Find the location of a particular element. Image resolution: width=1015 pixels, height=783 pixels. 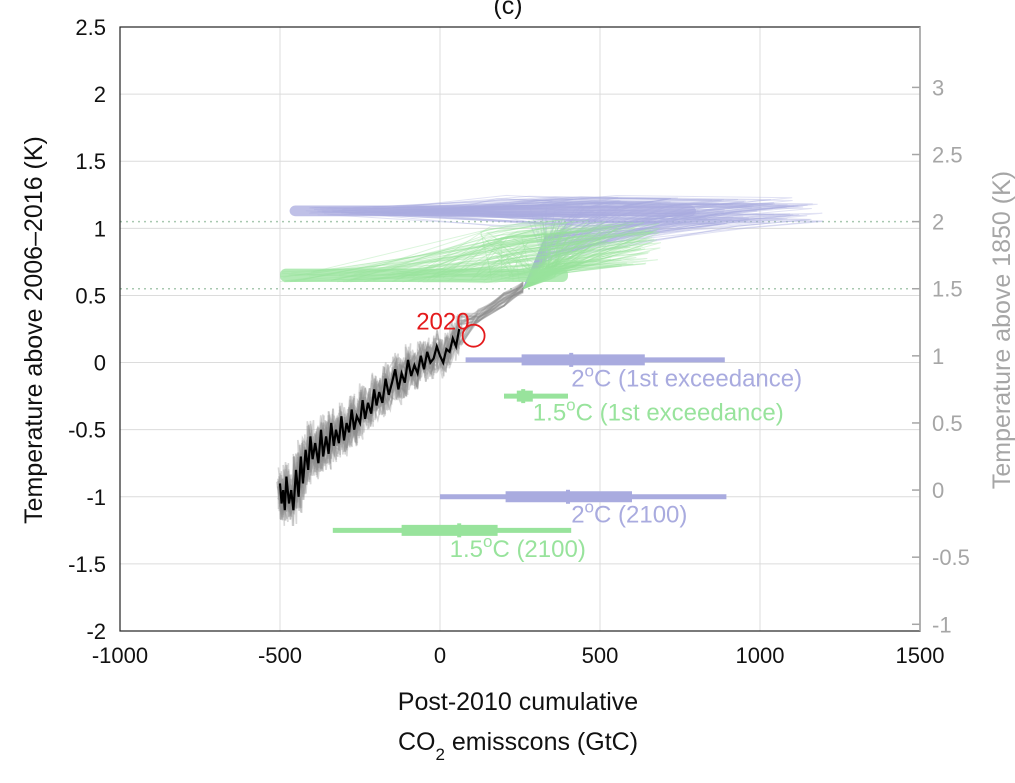

band-2c is located at coordinates (492, 211).